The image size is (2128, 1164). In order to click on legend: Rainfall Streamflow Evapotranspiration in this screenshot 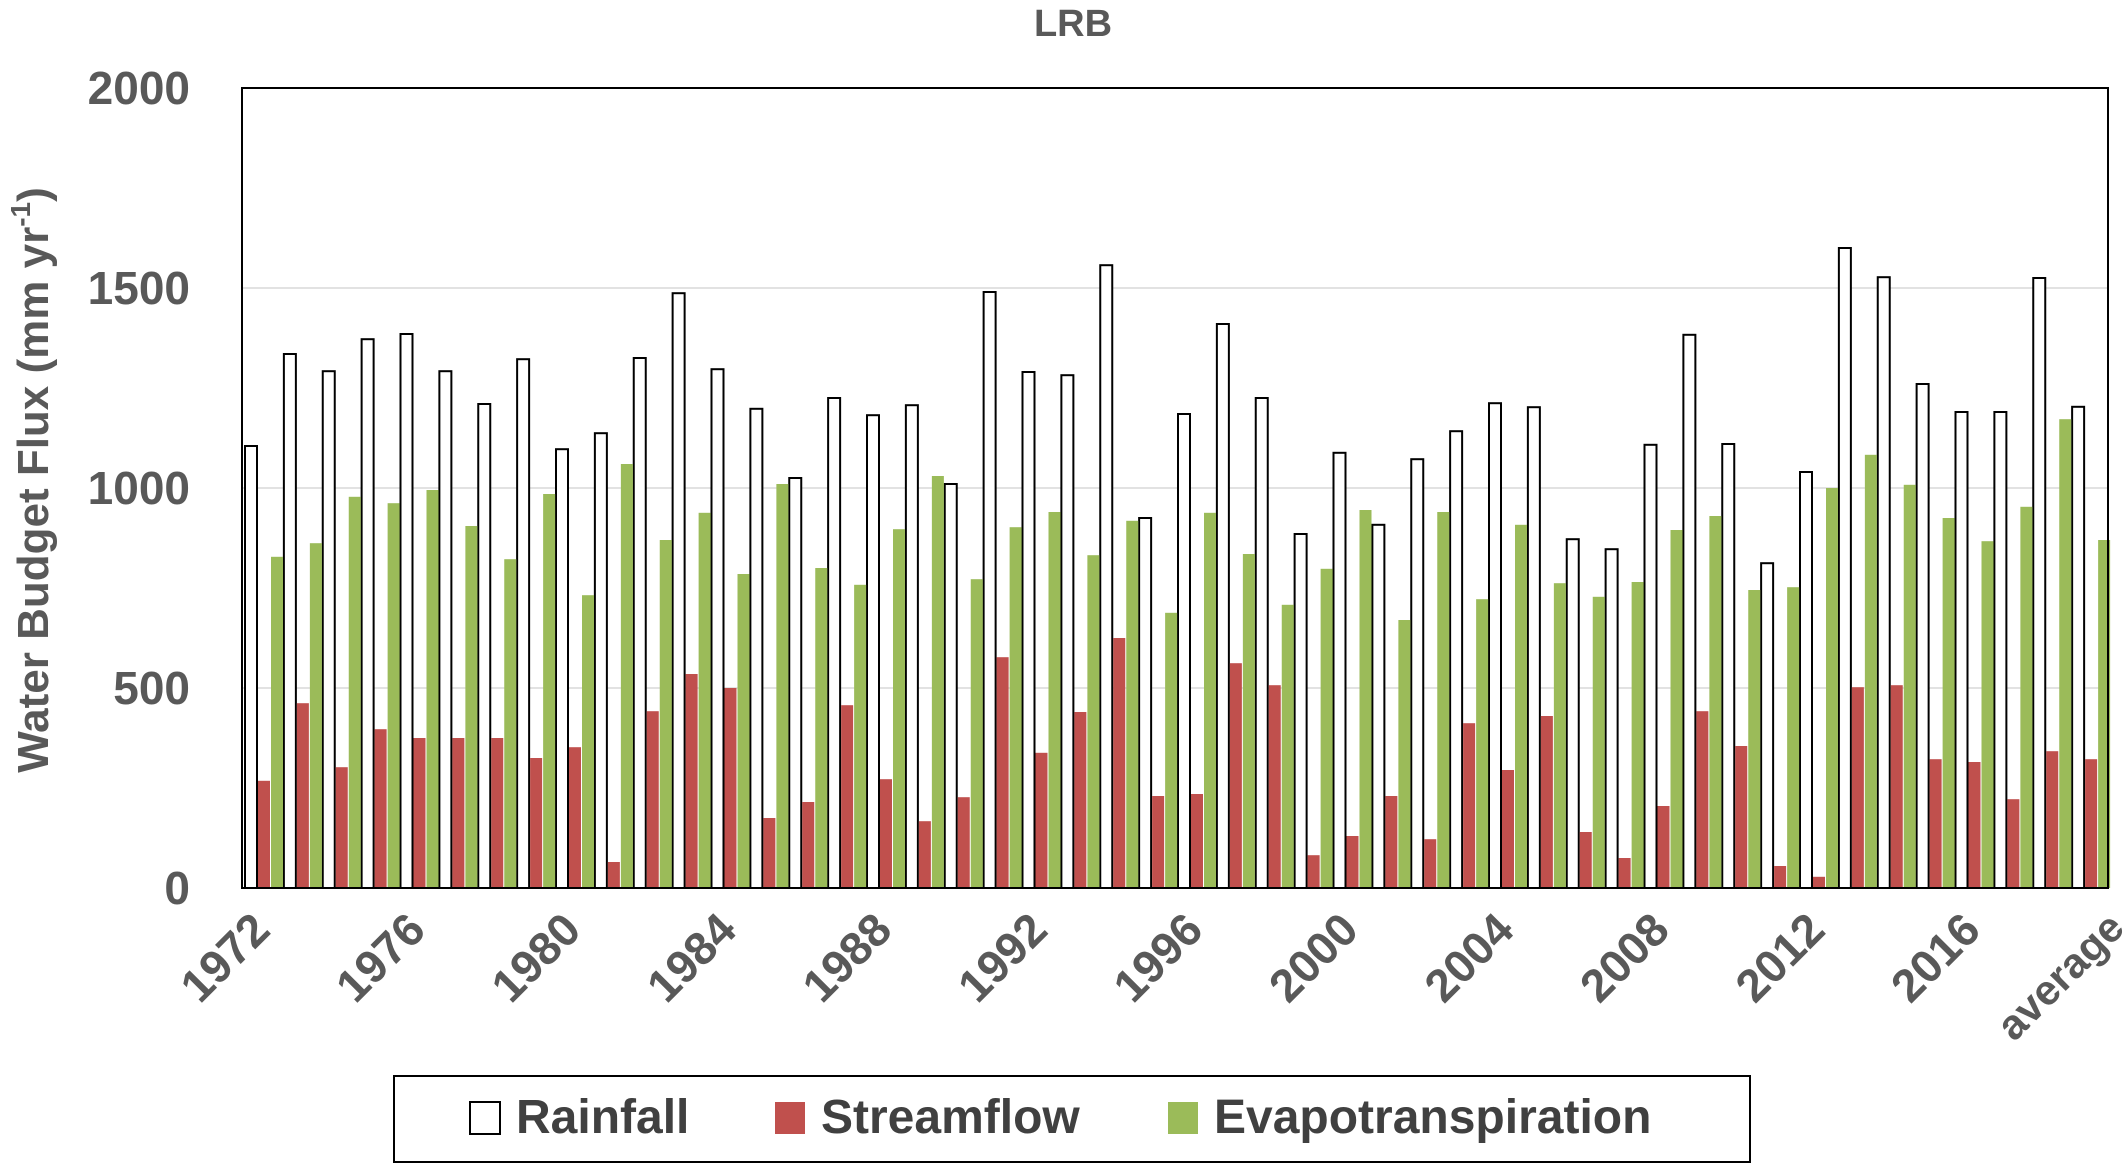, I will do `click(1072, 1119)`.